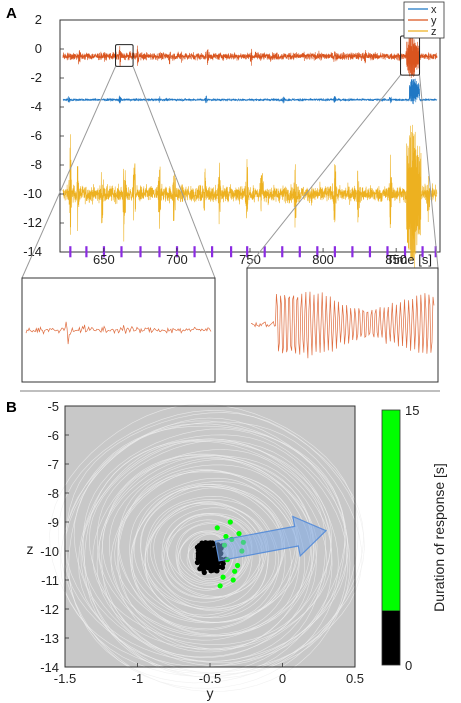 Image resolution: width=461 pixels, height=703 pixels. I want to click on colorbar-frame, so click(391, 537).